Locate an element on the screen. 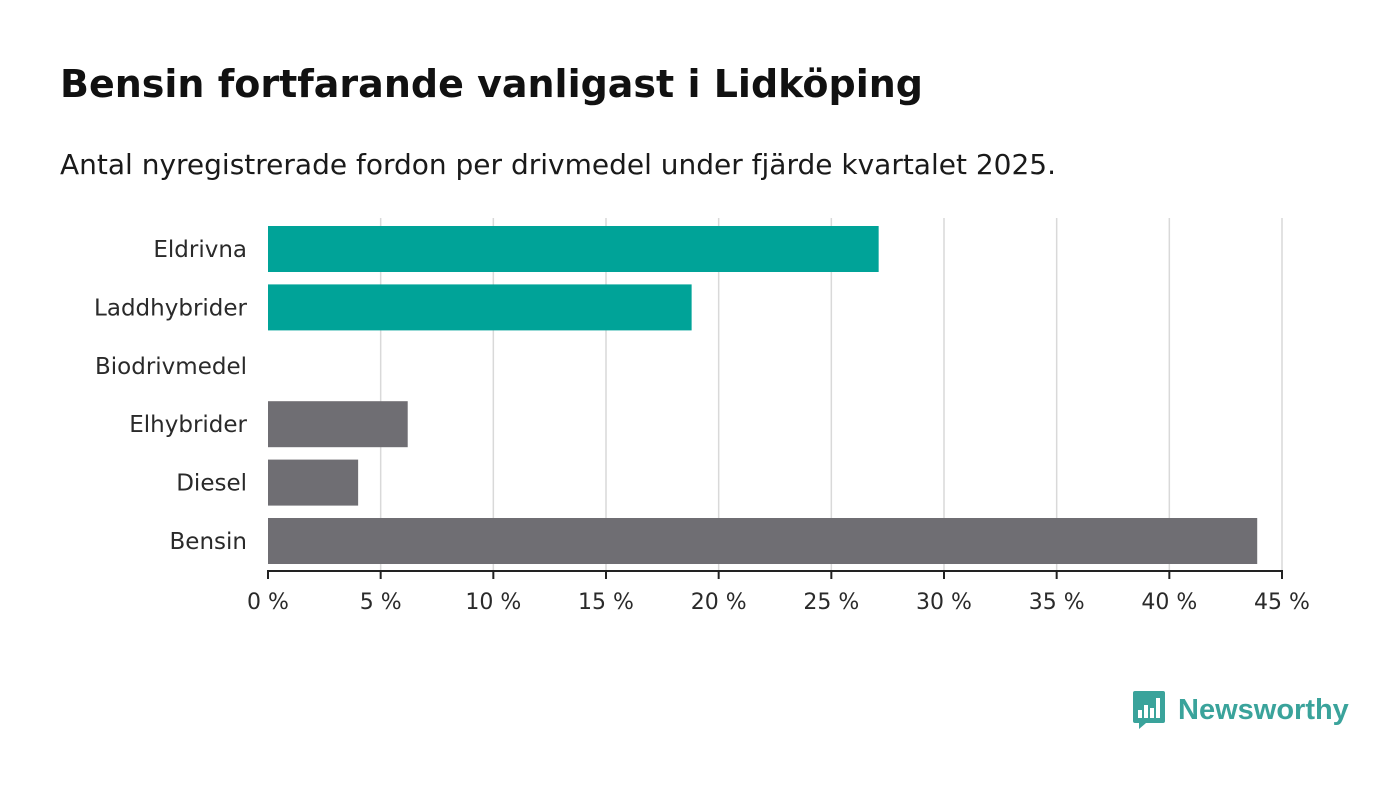  newsworthy-logo: Newsworthy is located at coordinates (1240, 710).